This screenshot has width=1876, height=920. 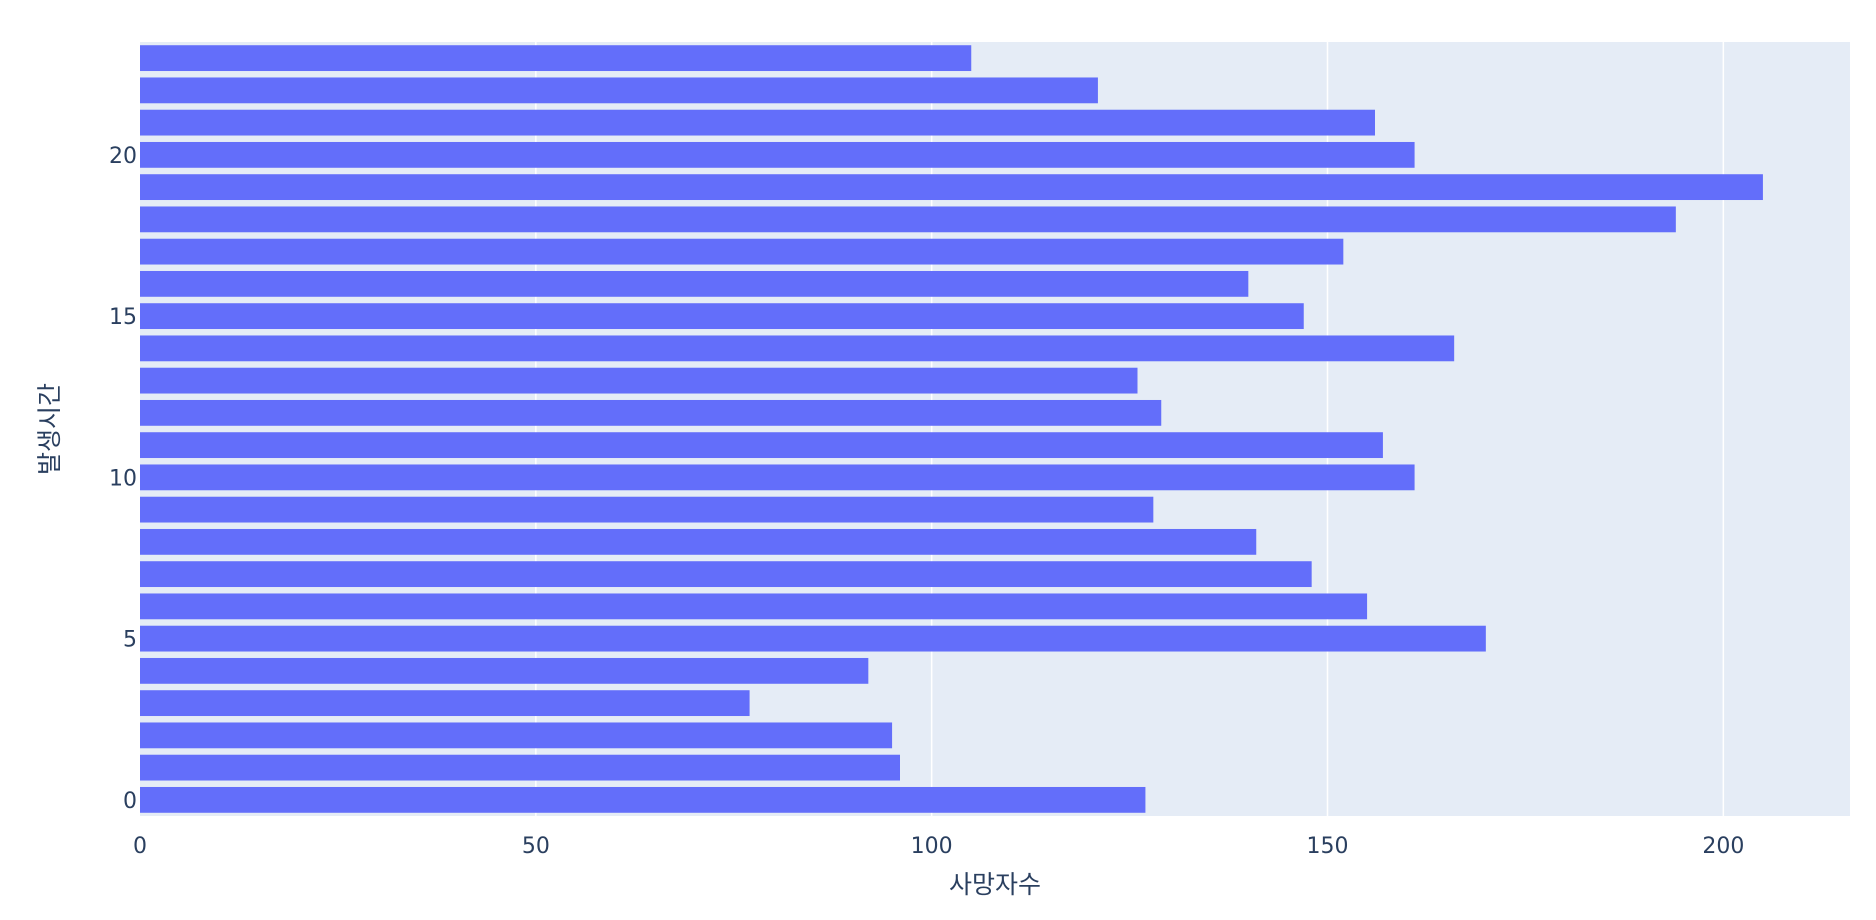 I want to click on x-tick-label-150: 150, so click(x=1328, y=846).